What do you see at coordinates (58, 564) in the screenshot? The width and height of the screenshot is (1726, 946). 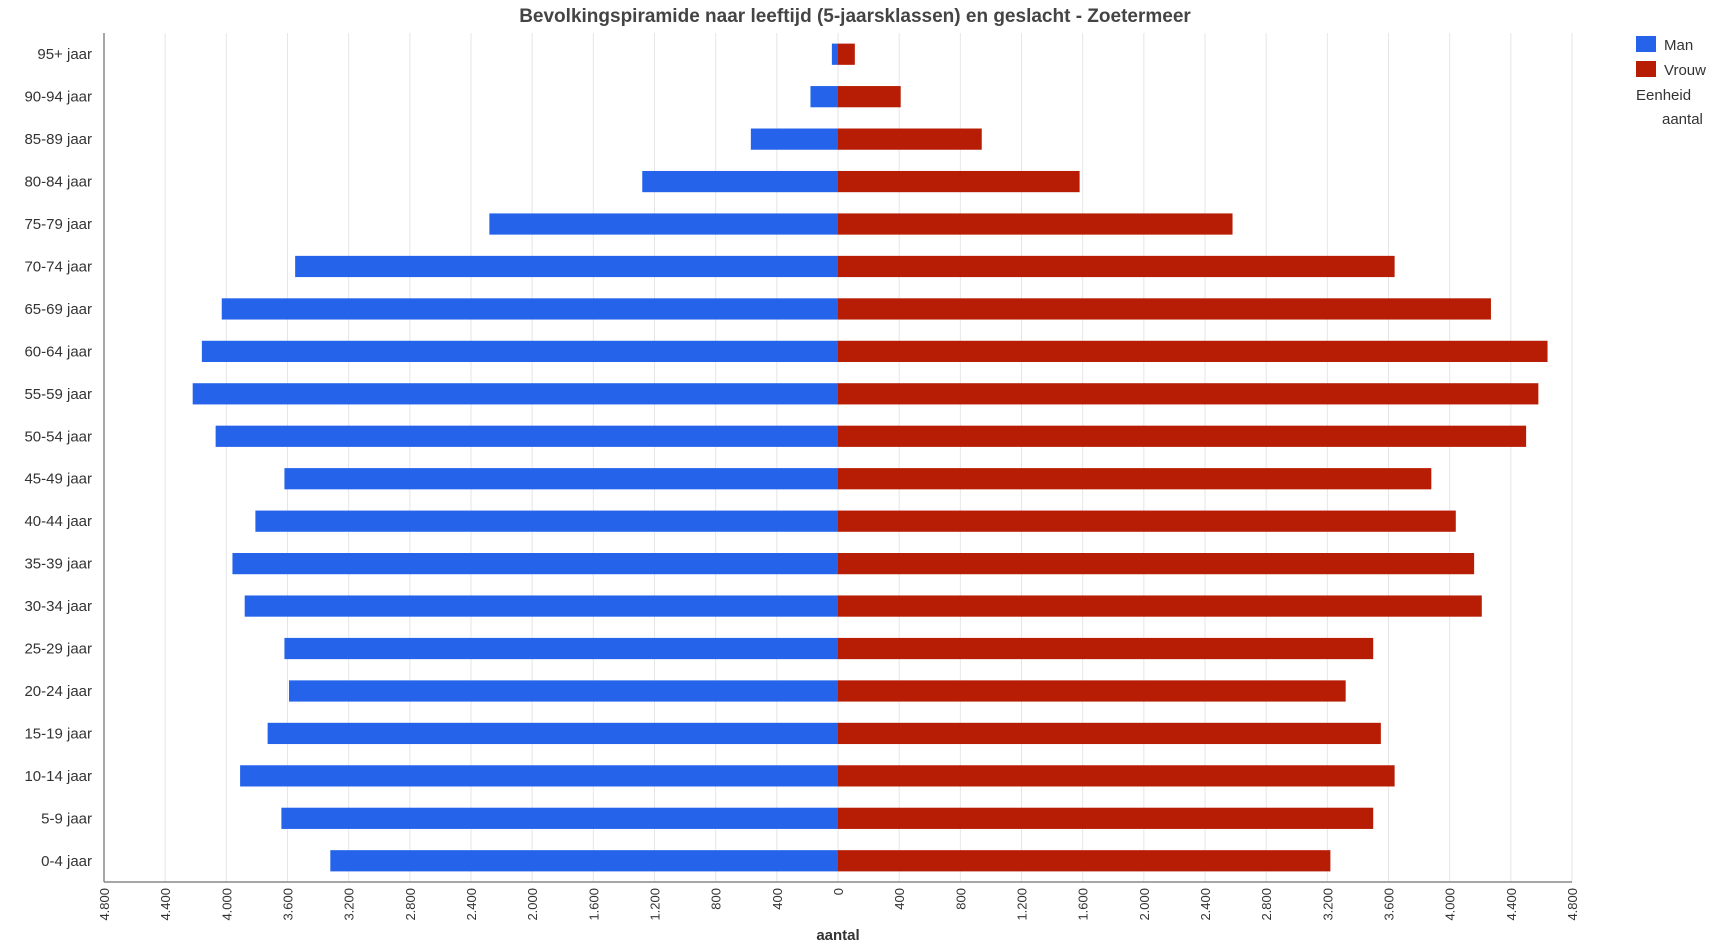 I see `category-label: 35-39 jaar` at bounding box center [58, 564].